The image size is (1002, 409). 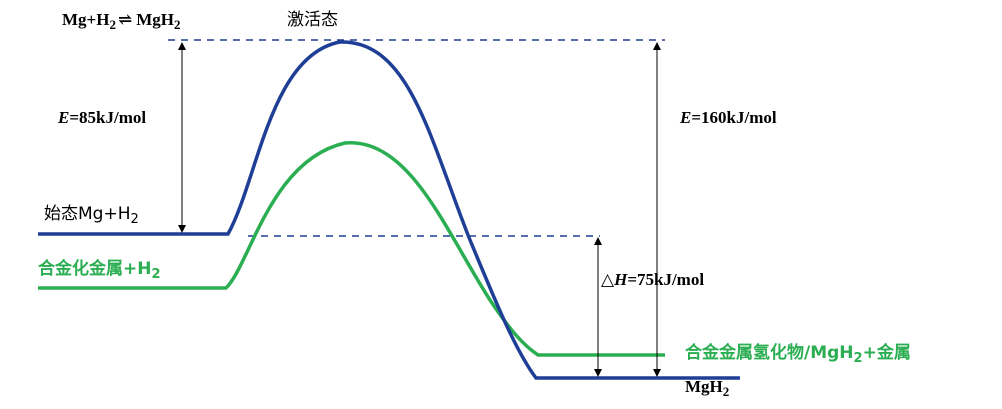 I want to click on delta-h-label: △H=75kJ/mol, so click(x=652, y=279).